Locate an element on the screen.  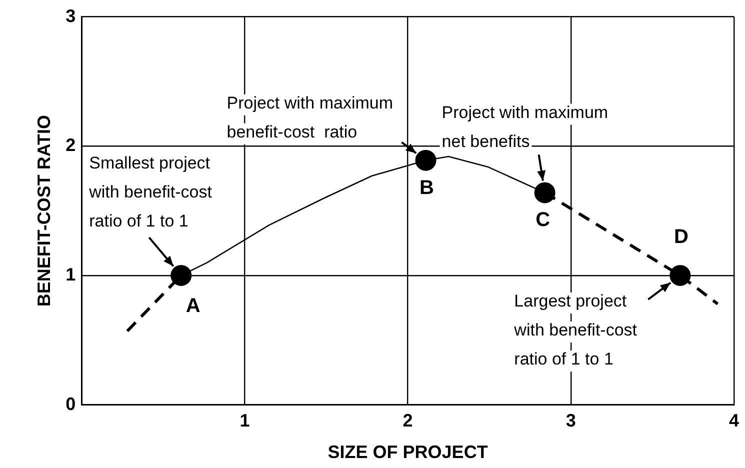
annotation: Project with maximum benefit-cost ratio is located at coordinates (310, 118).